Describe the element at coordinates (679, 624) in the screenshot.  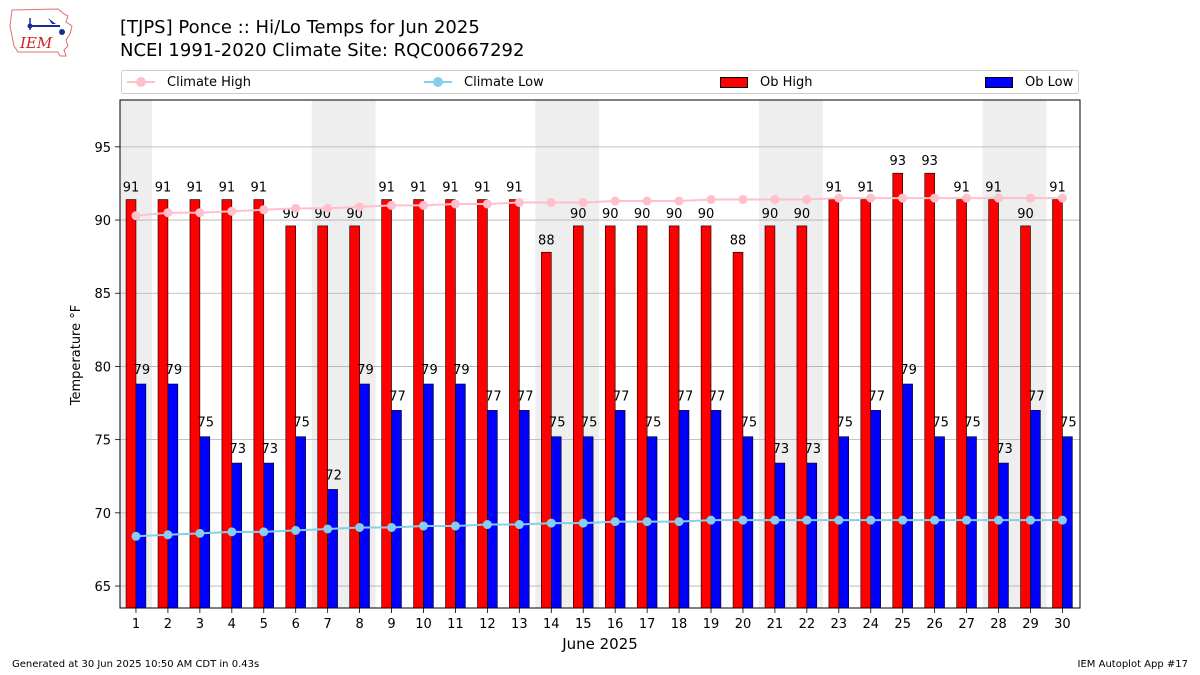
I see `x-tick-label: 18` at that location.